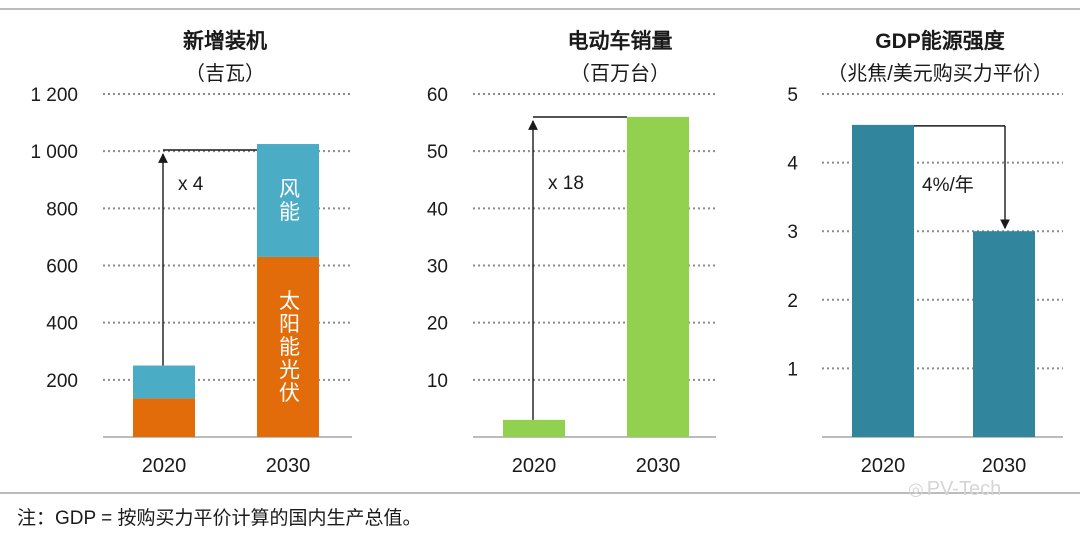 This screenshot has width=1080, height=537. Describe the element at coordinates (964, 489) in the screenshot. I see `watermark-text: PV-Tech` at that location.